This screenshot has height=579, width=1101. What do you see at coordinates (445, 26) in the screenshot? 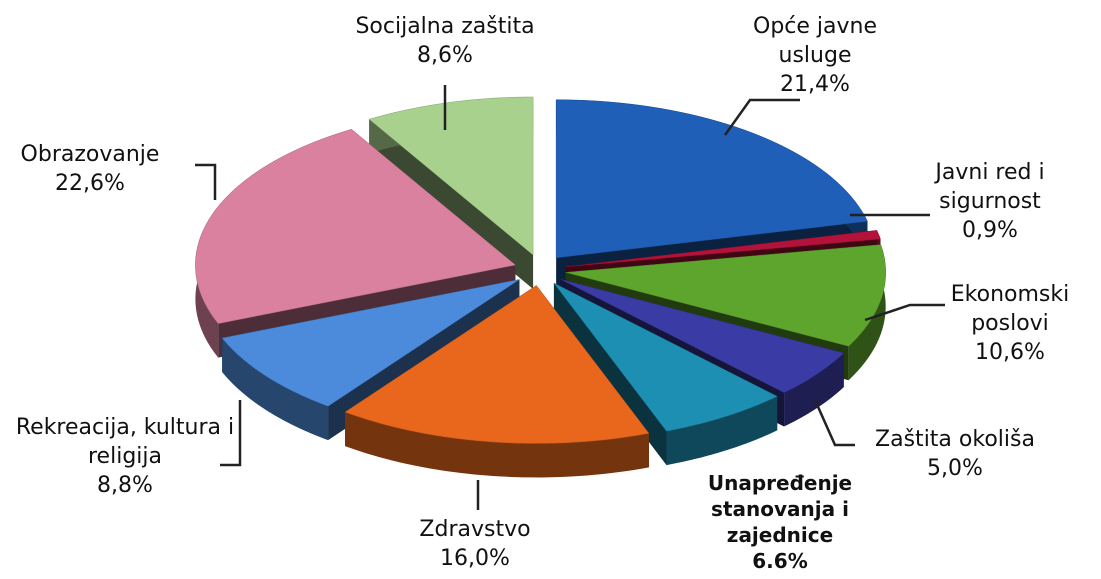
I see `category-label: Socijalna zaštita` at bounding box center [445, 26].